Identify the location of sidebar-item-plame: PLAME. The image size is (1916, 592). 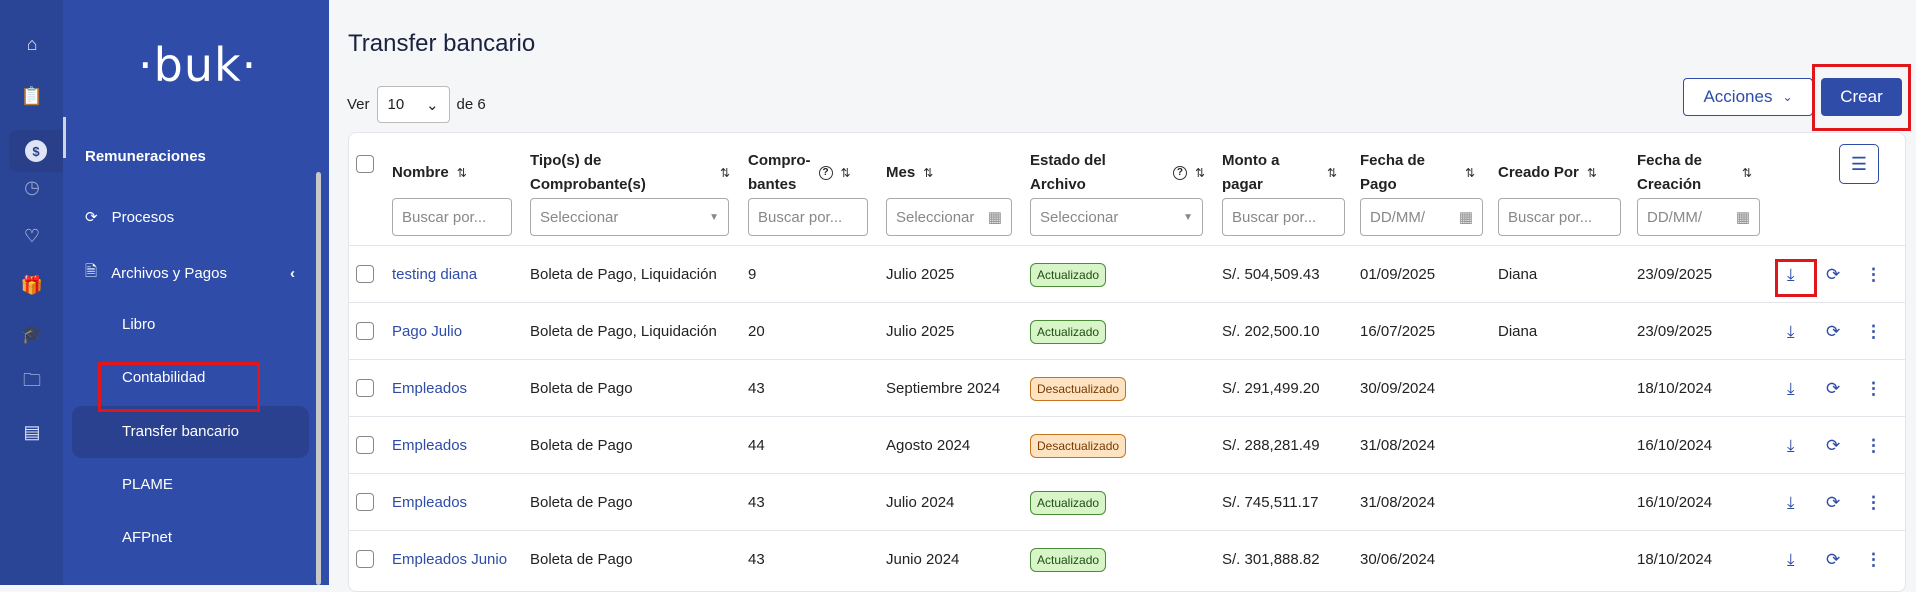
(147, 484).